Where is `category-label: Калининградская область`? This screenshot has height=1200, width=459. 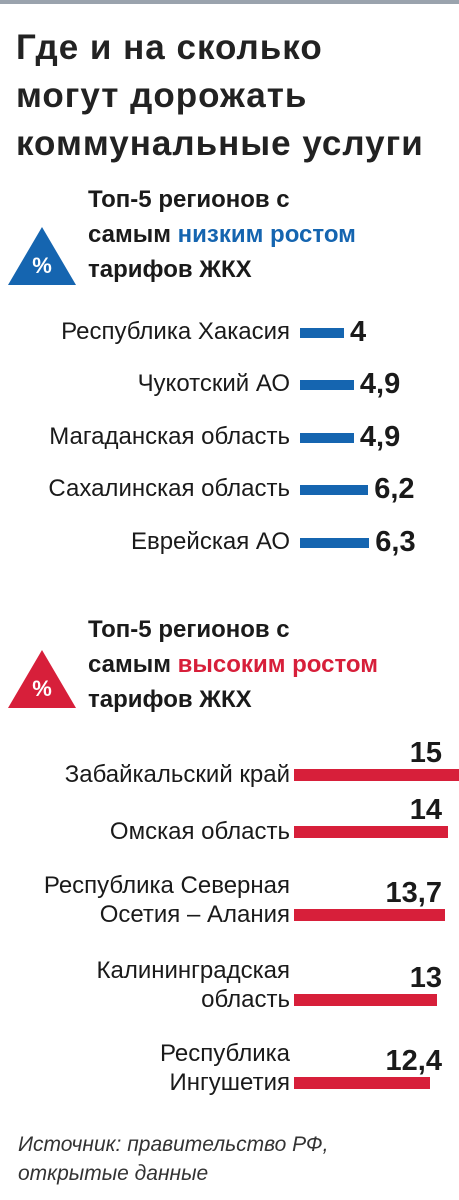 category-label: Калининградская область is located at coordinates (193, 985).